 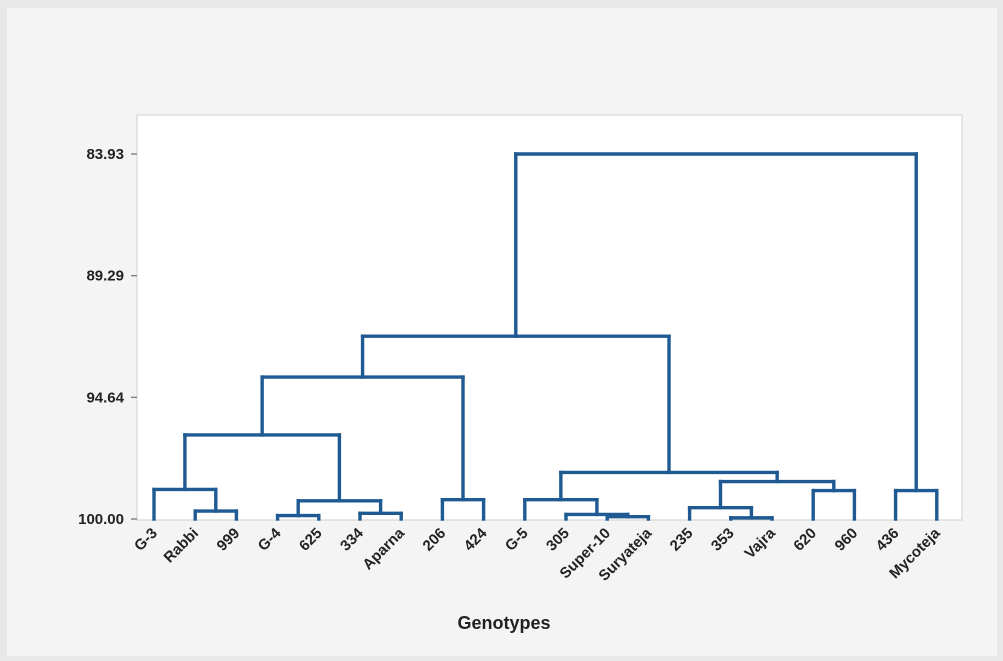 I want to click on x-axis-label: Genotypes, so click(x=503, y=623).